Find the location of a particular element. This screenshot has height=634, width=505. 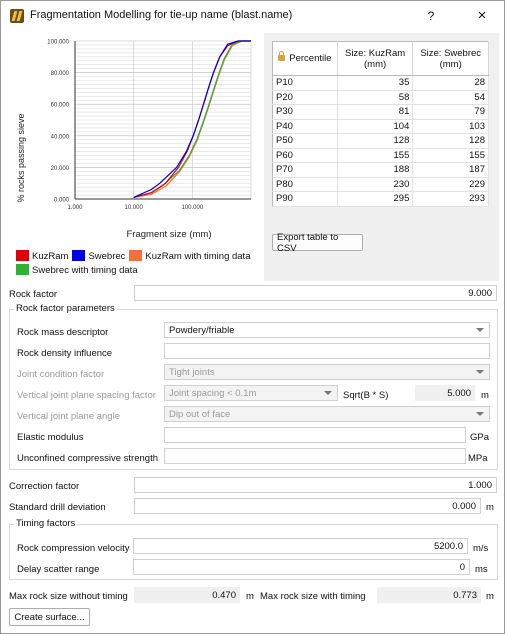

table-row: P60 155 155 is located at coordinates (380, 155).